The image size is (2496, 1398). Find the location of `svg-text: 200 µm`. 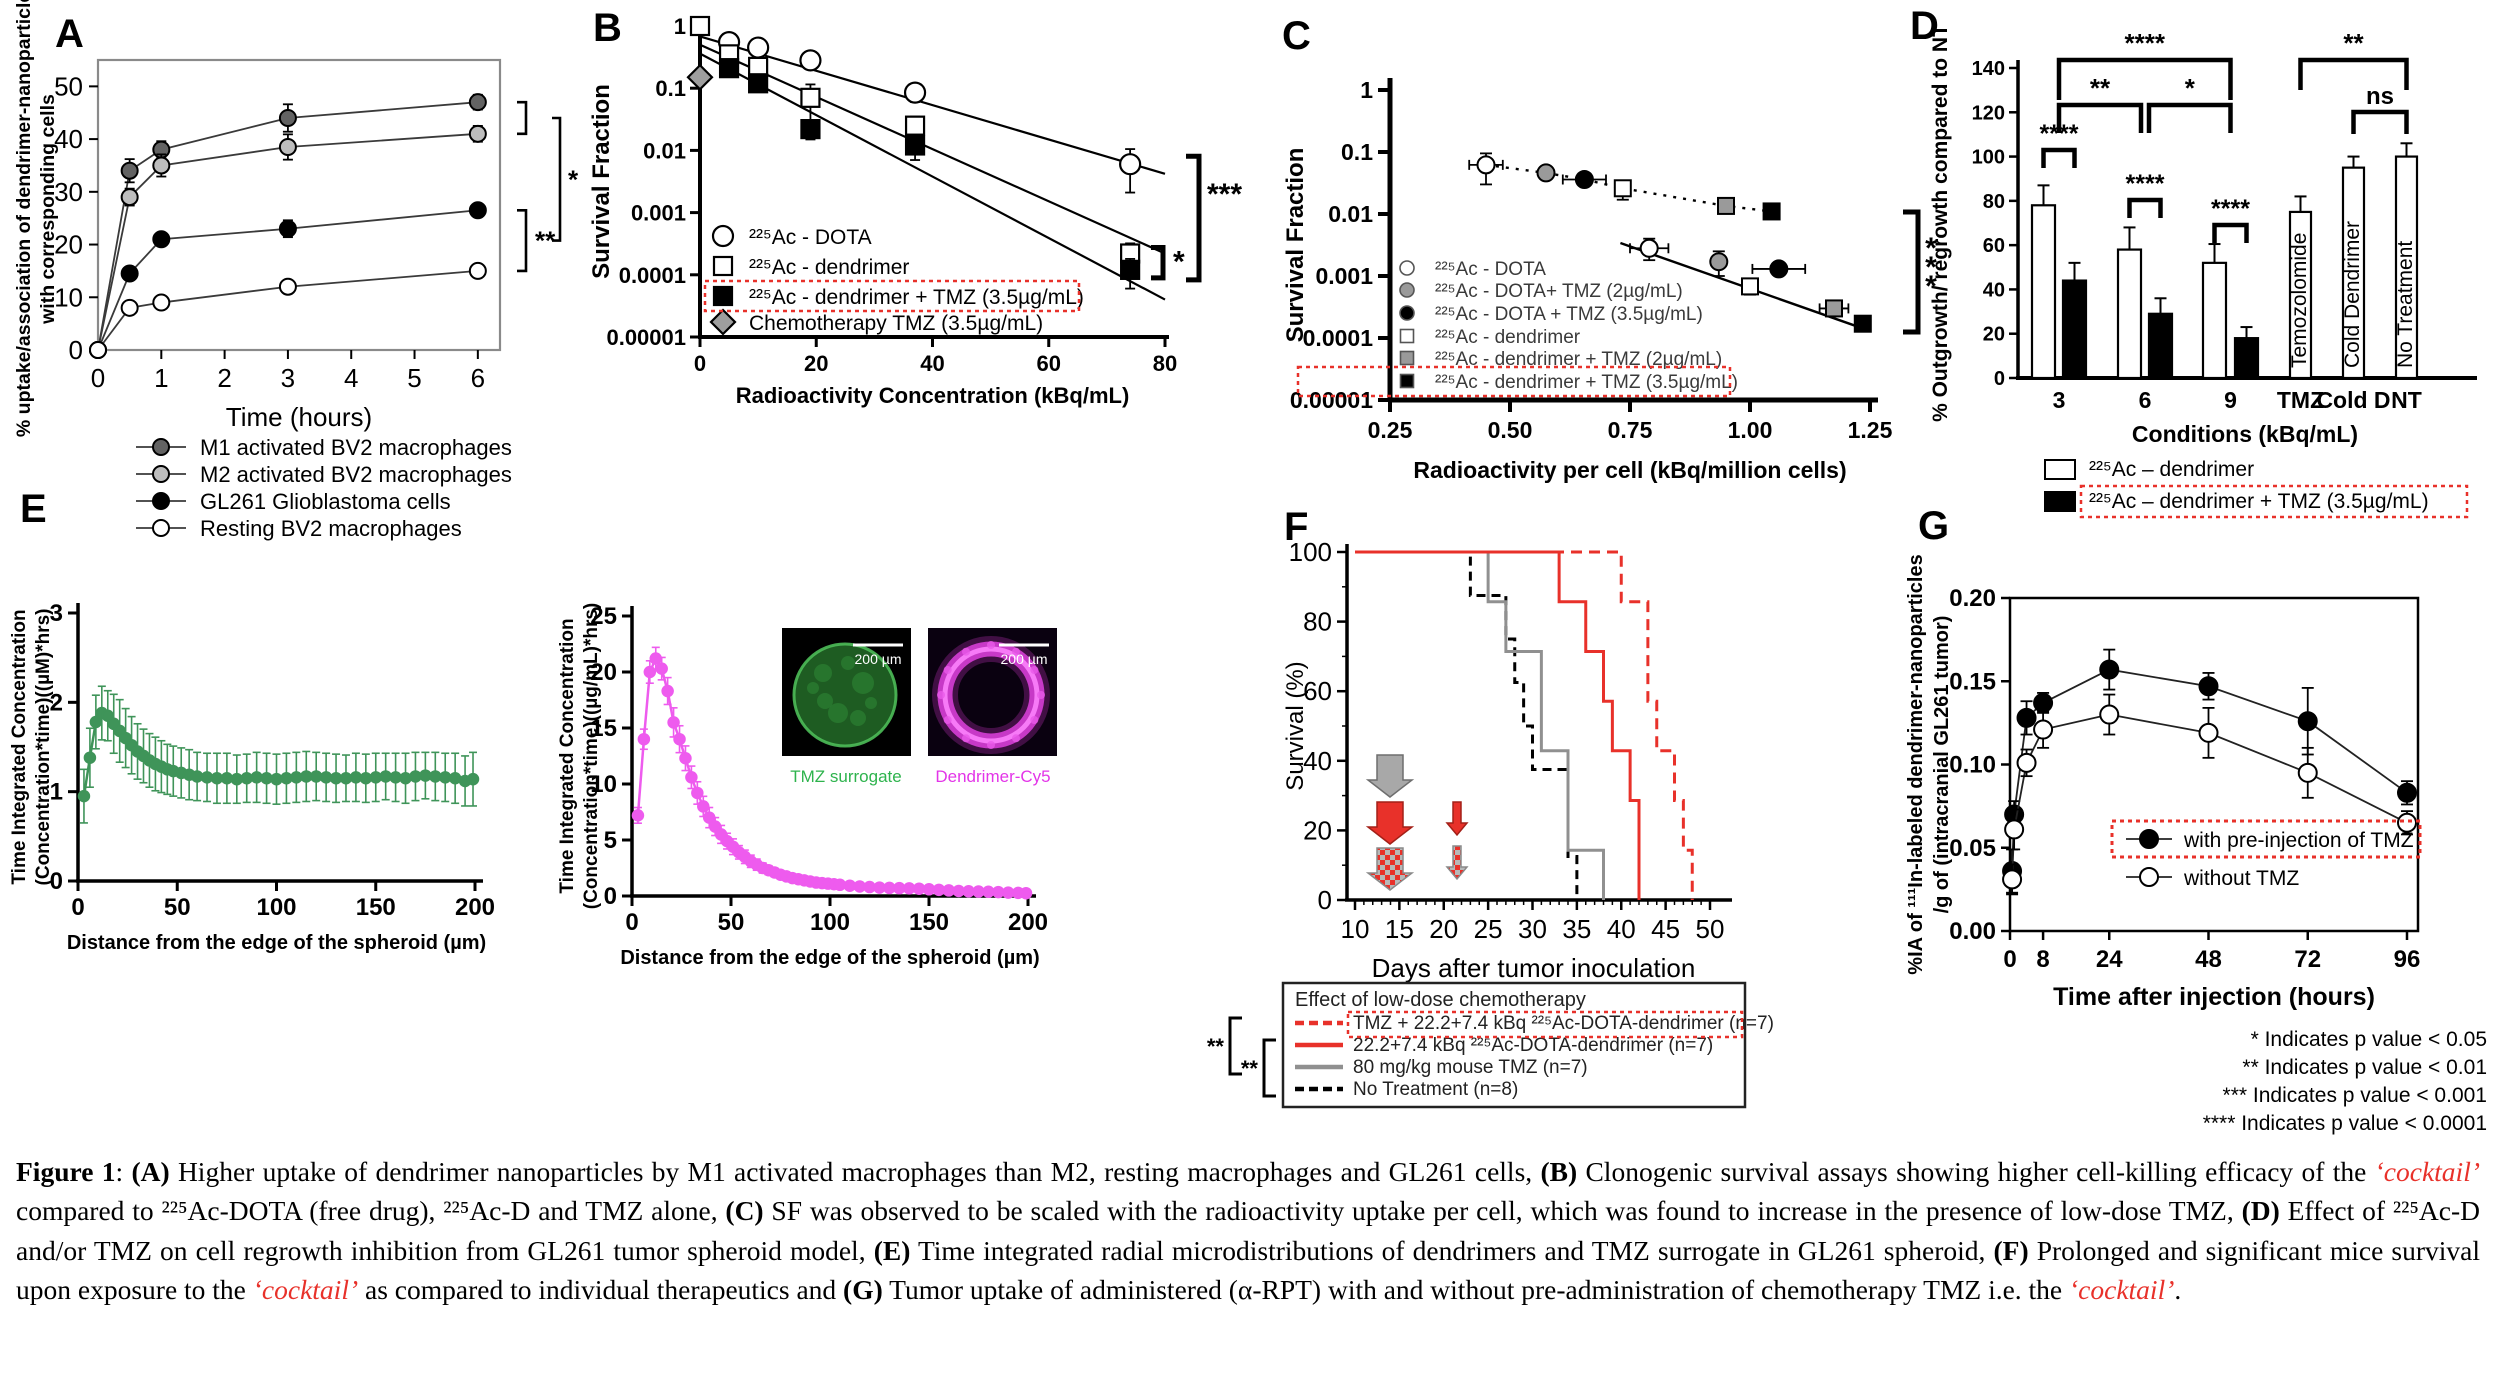

svg-text: 200 µm is located at coordinates (878, 659).